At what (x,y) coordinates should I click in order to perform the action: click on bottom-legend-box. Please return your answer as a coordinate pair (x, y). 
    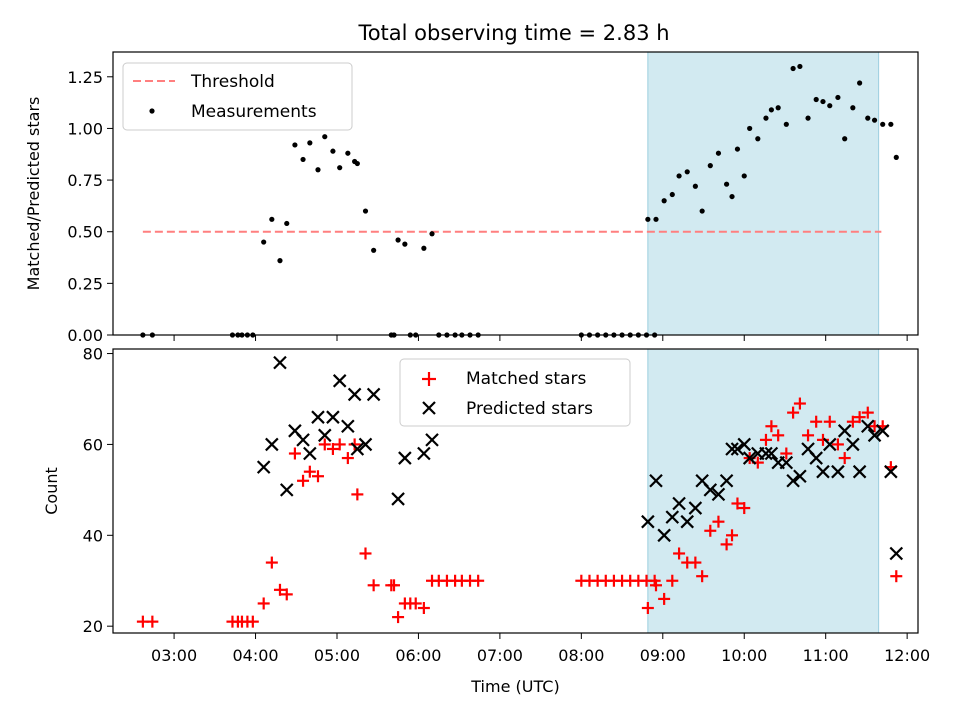
    Looking at the image, I should click on (515, 392).